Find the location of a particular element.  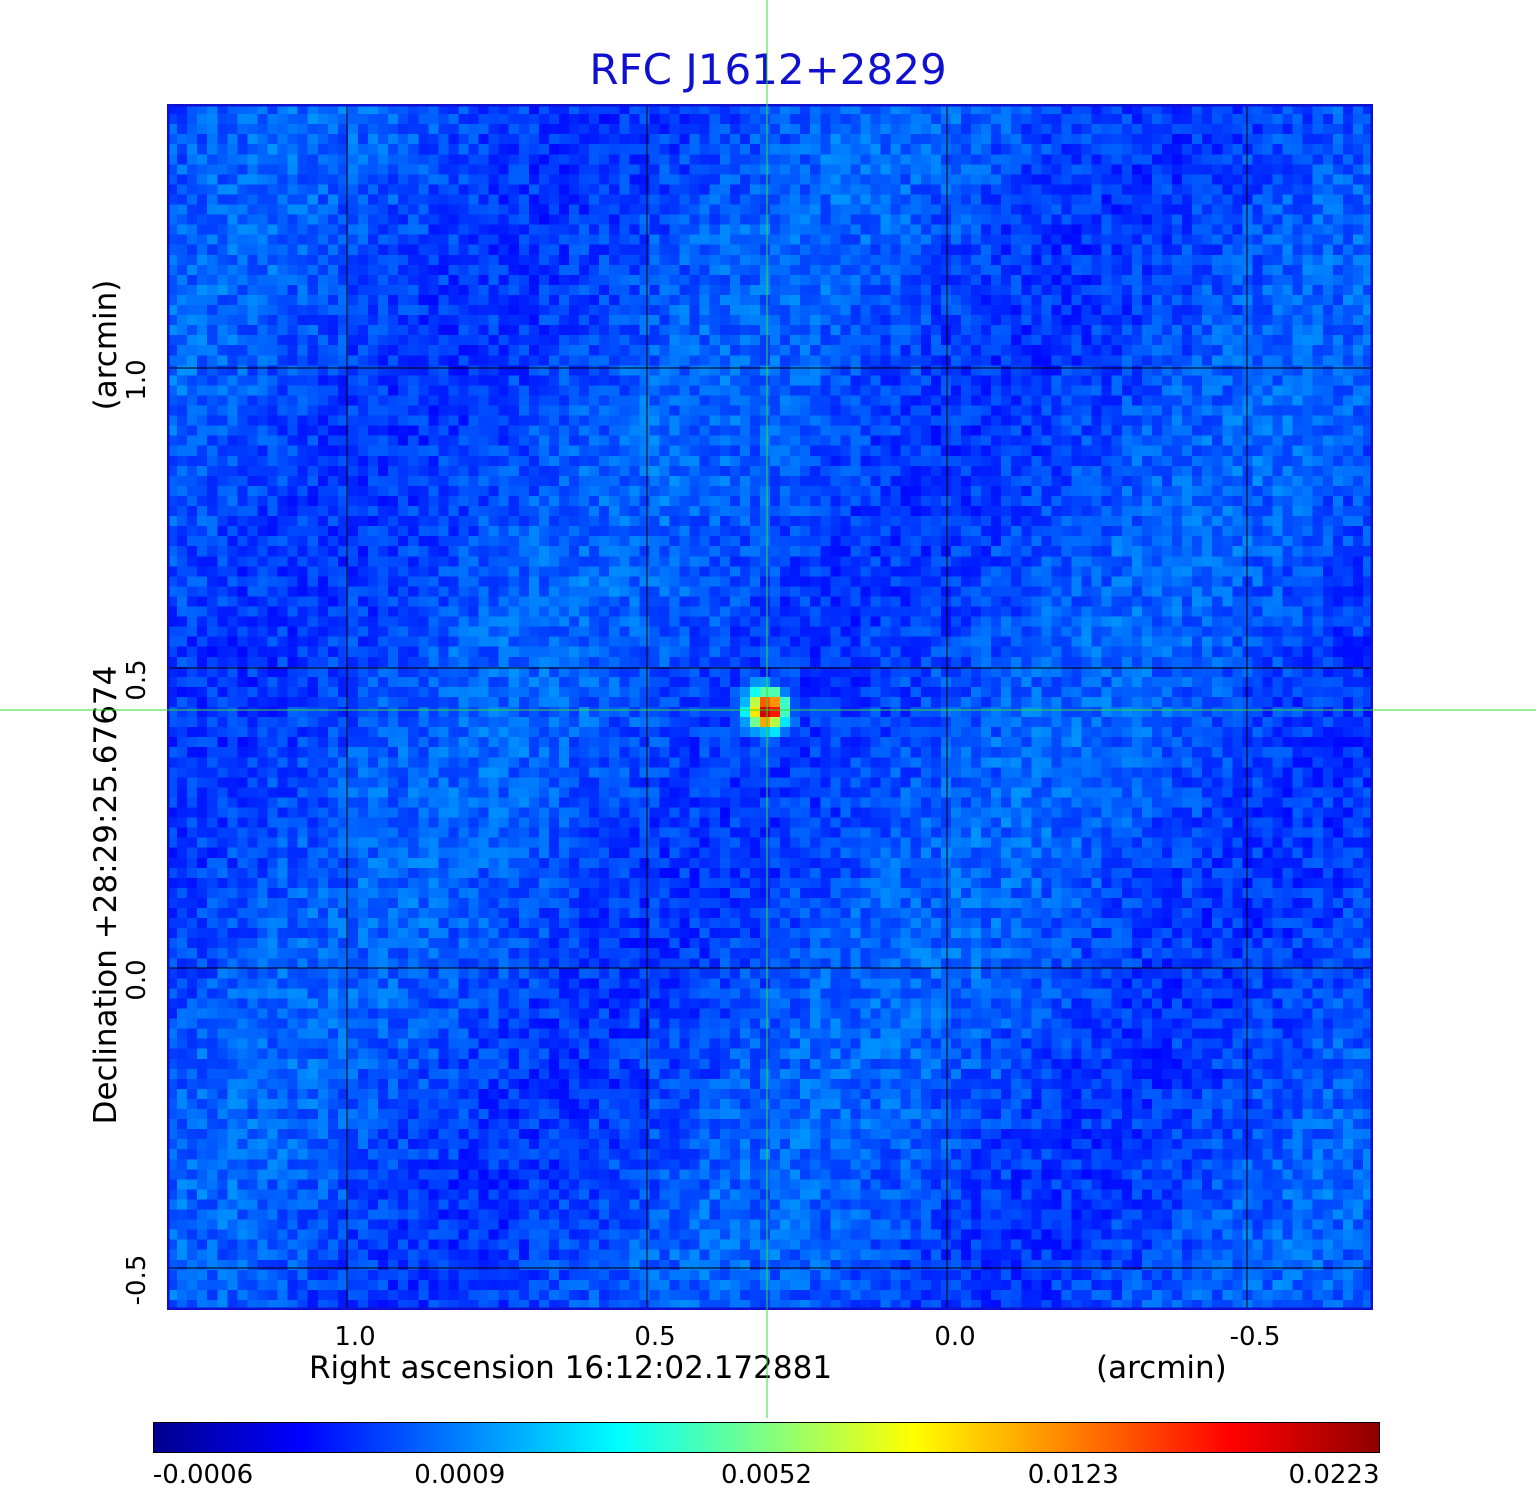

x-axis-label: Right ascension 16:12:02.172881 is located at coordinates (571, 1368).